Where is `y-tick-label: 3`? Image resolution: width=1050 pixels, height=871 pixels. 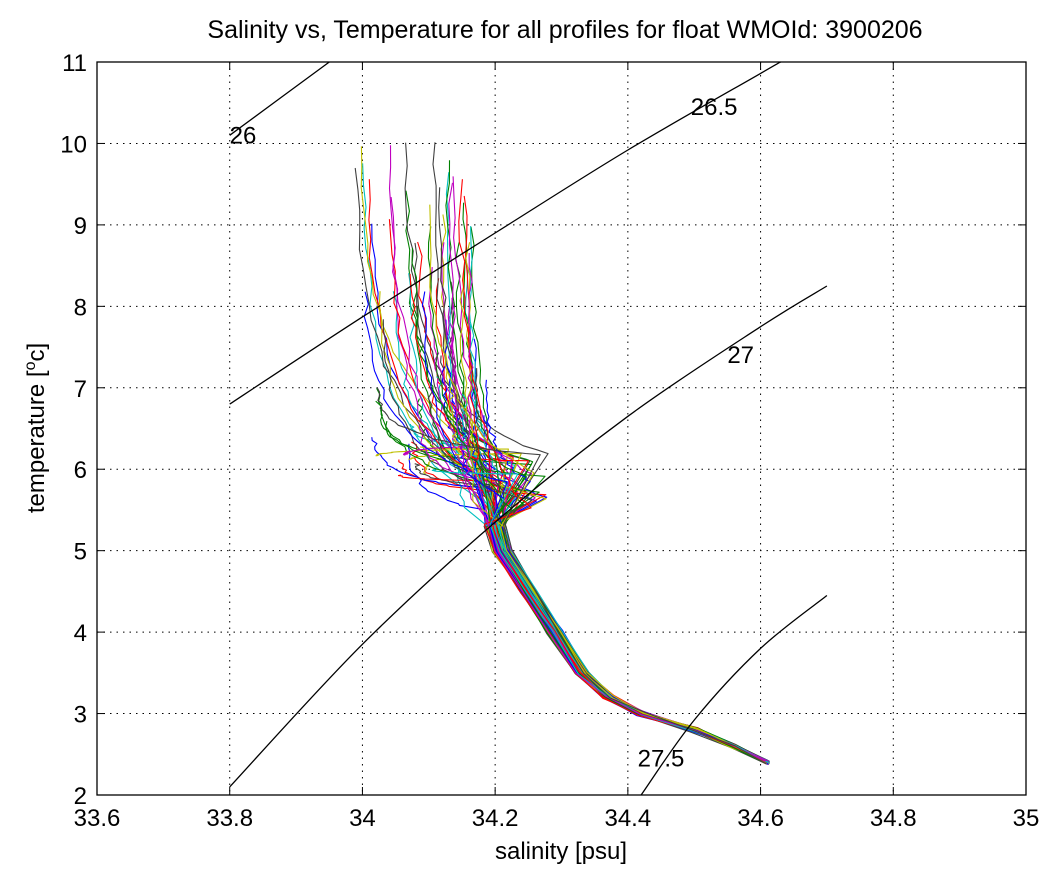 y-tick-label: 3 is located at coordinates (80, 715).